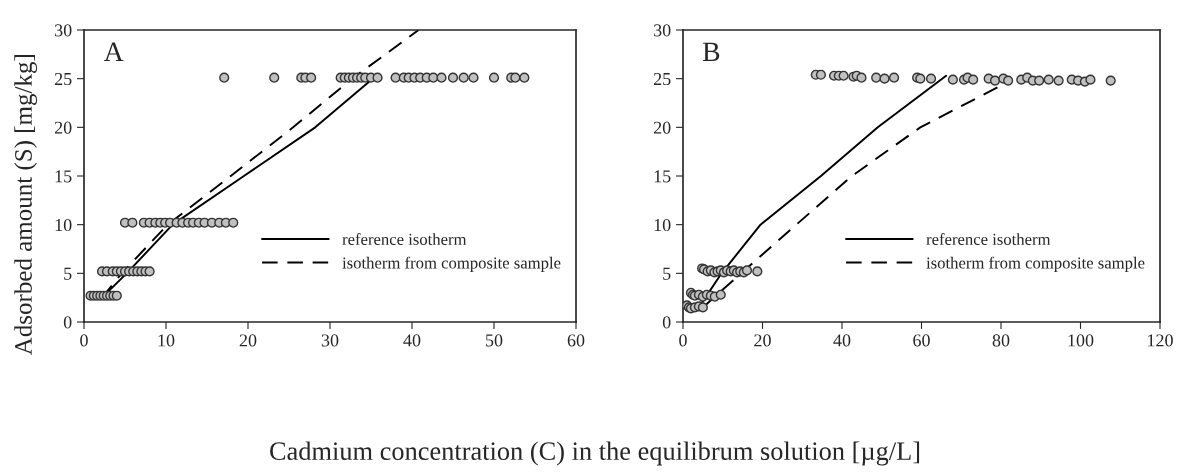 Image resolution: width=1190 pixels, height=475 pixels. What do you see at coordinates (330, 340) in the screenshot?
I see `x-tick-label: 30` at bounding box center [330, 340].